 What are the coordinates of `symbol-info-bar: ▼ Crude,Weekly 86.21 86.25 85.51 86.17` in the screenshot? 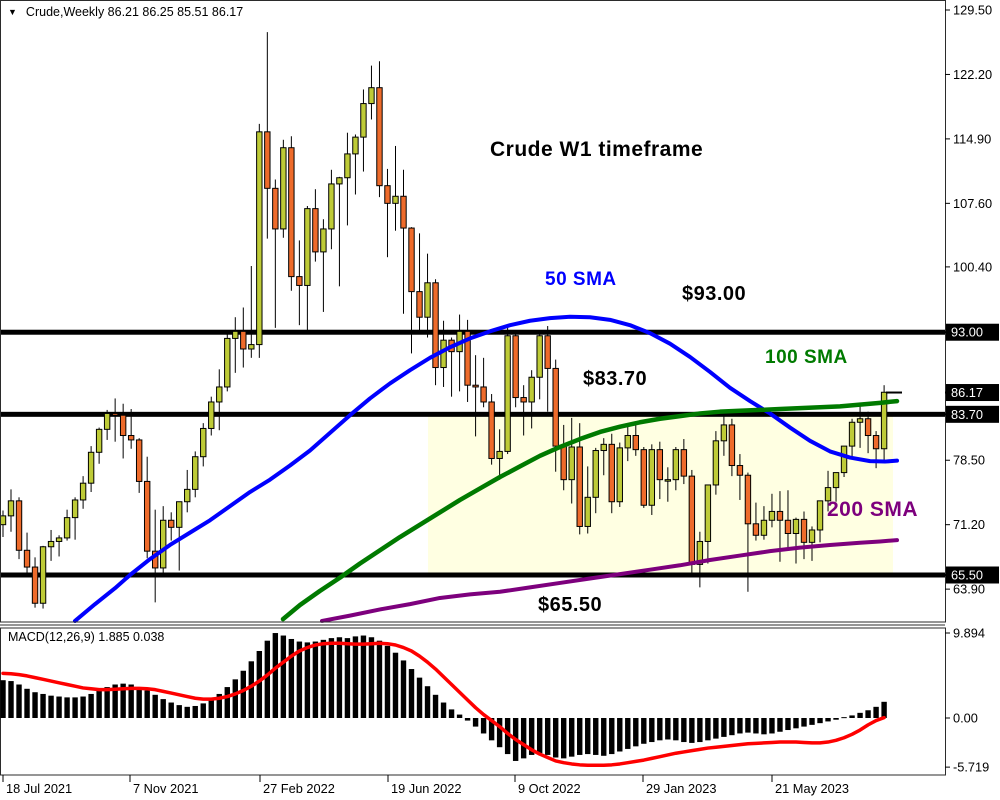 It's located at (125, 12).